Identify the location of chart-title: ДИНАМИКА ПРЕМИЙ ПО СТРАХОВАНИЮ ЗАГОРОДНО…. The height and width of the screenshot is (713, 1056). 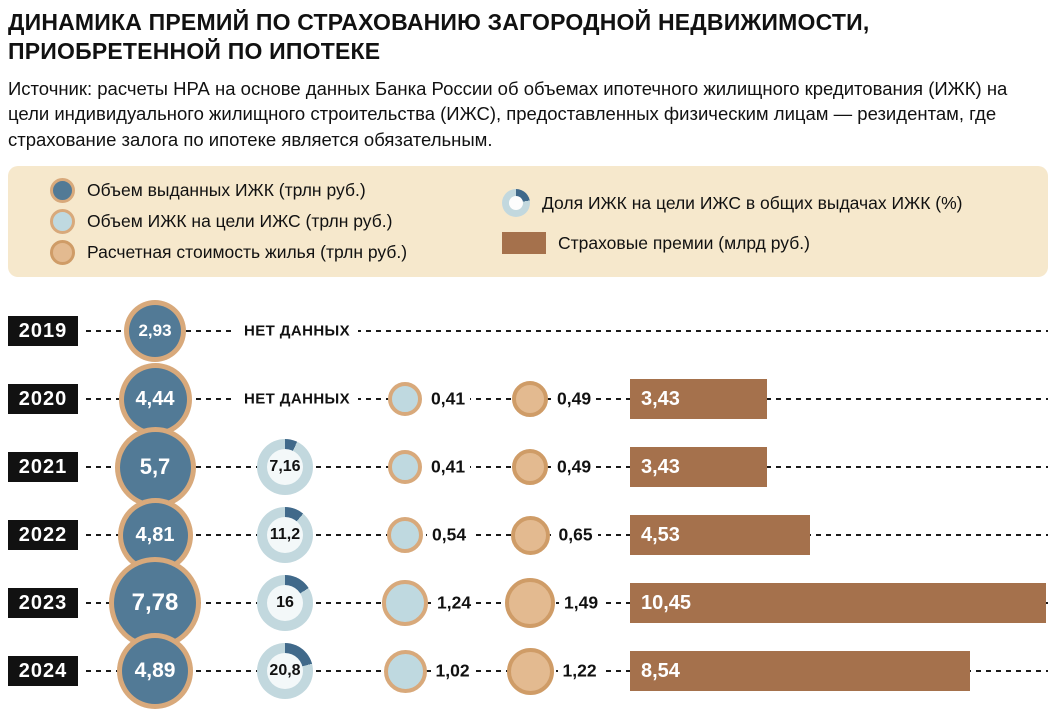
(439, 36).